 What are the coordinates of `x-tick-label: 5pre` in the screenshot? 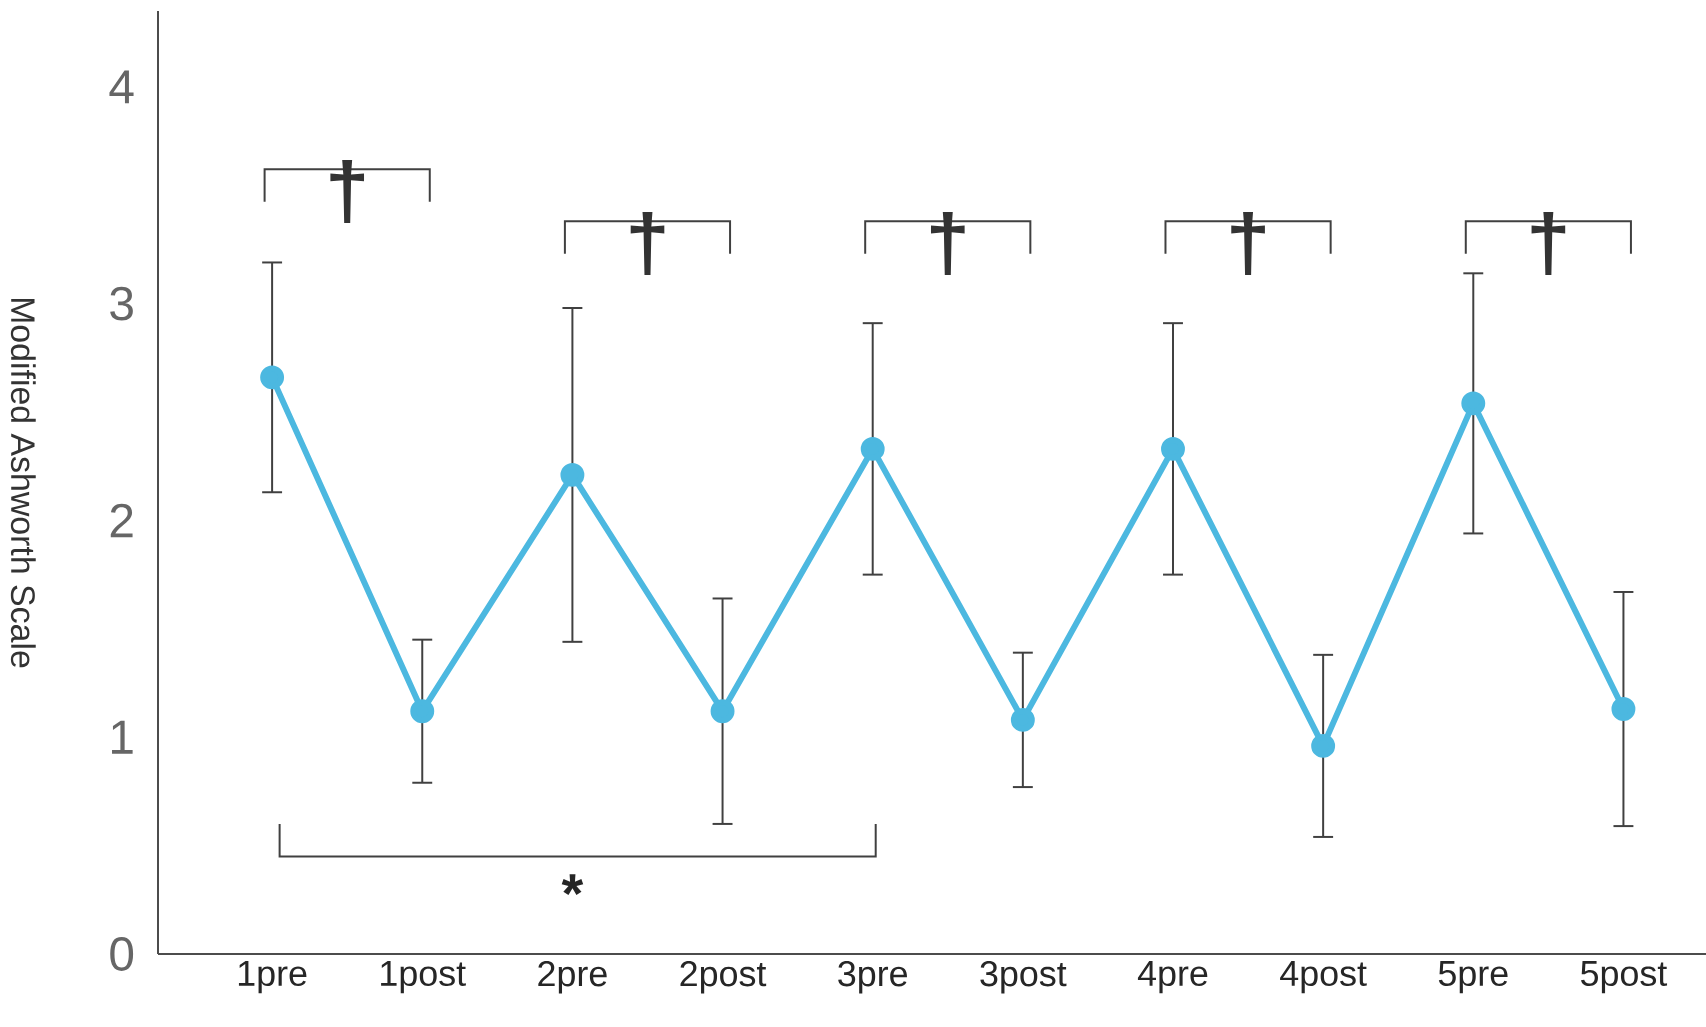 It's located at (1473, 977).